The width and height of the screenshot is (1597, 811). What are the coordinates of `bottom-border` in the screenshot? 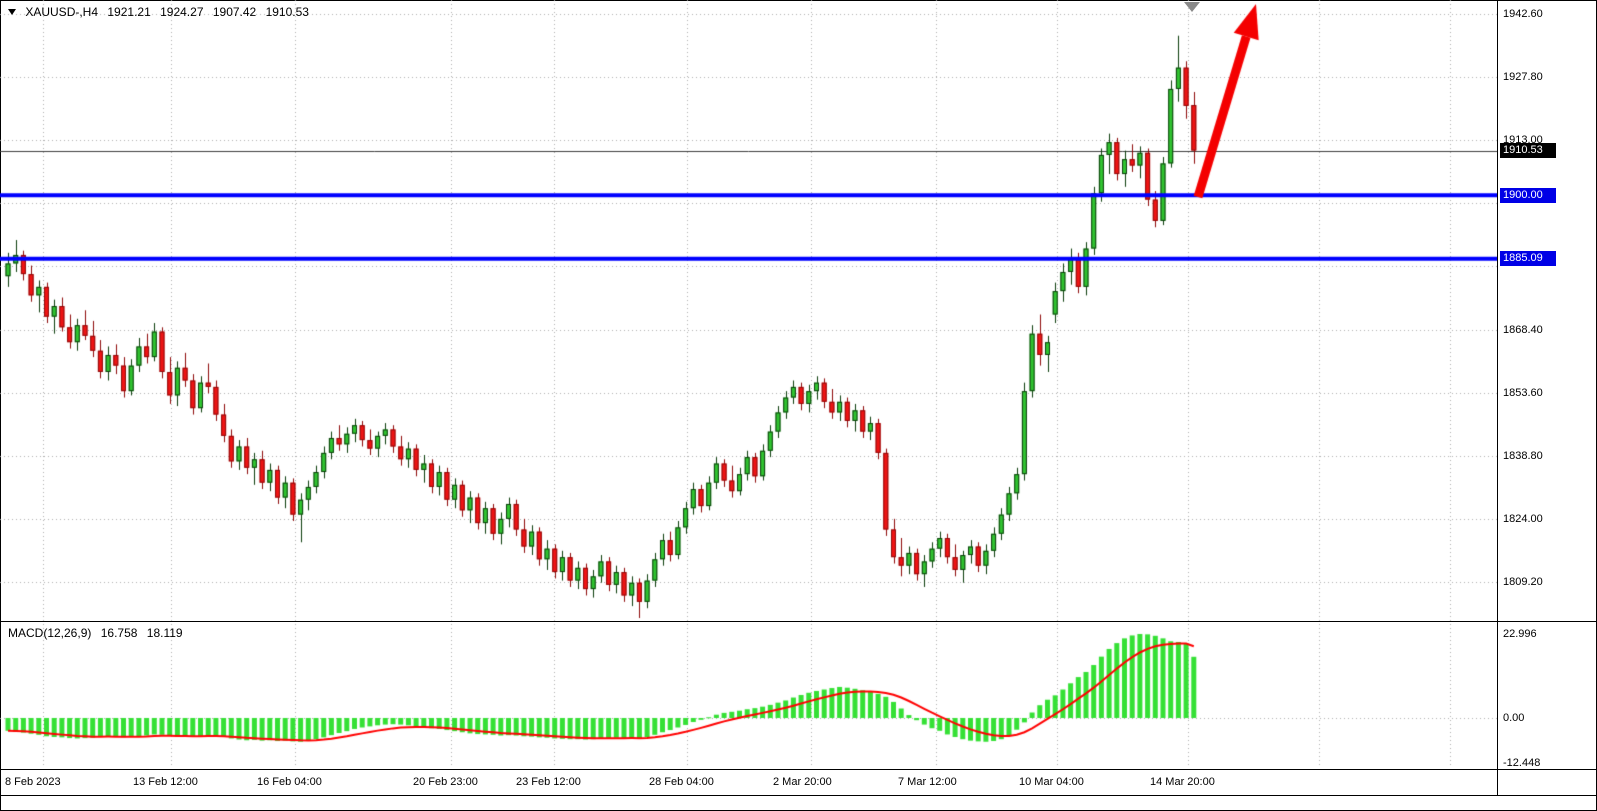 It's located at (798, 795).